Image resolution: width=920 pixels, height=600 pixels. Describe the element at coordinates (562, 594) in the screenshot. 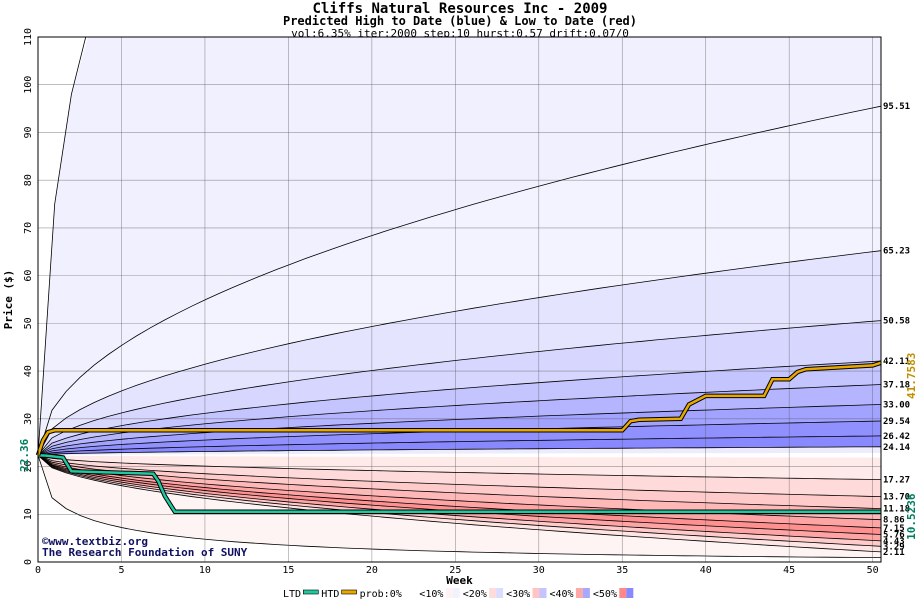

I see `legend-bin-label: <40%` at that location.